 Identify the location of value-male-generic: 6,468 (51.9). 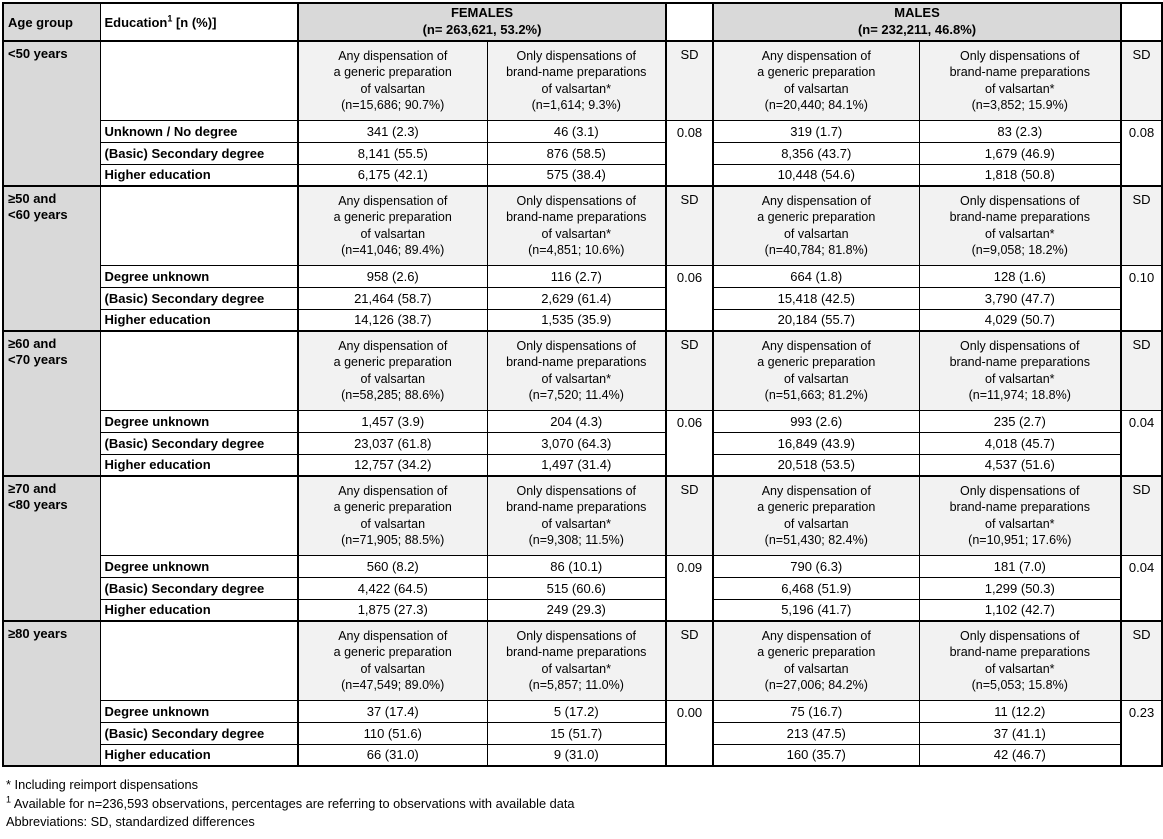
(816, 588).